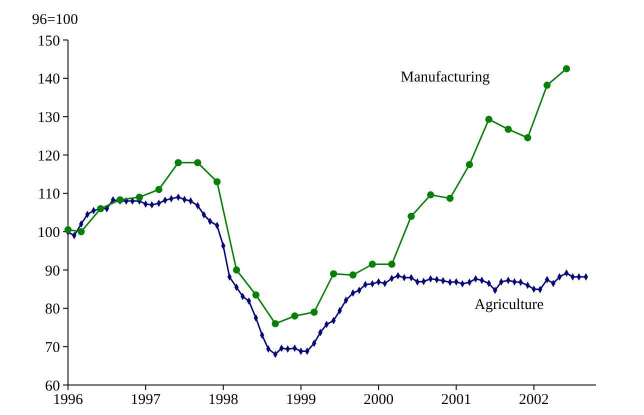 The height and width of the screenshot is (415, 644). What do you see at coordinates (52, 386) in the screenshot?
I see `y-tick-label: 60` at bounding box center [52, 386].